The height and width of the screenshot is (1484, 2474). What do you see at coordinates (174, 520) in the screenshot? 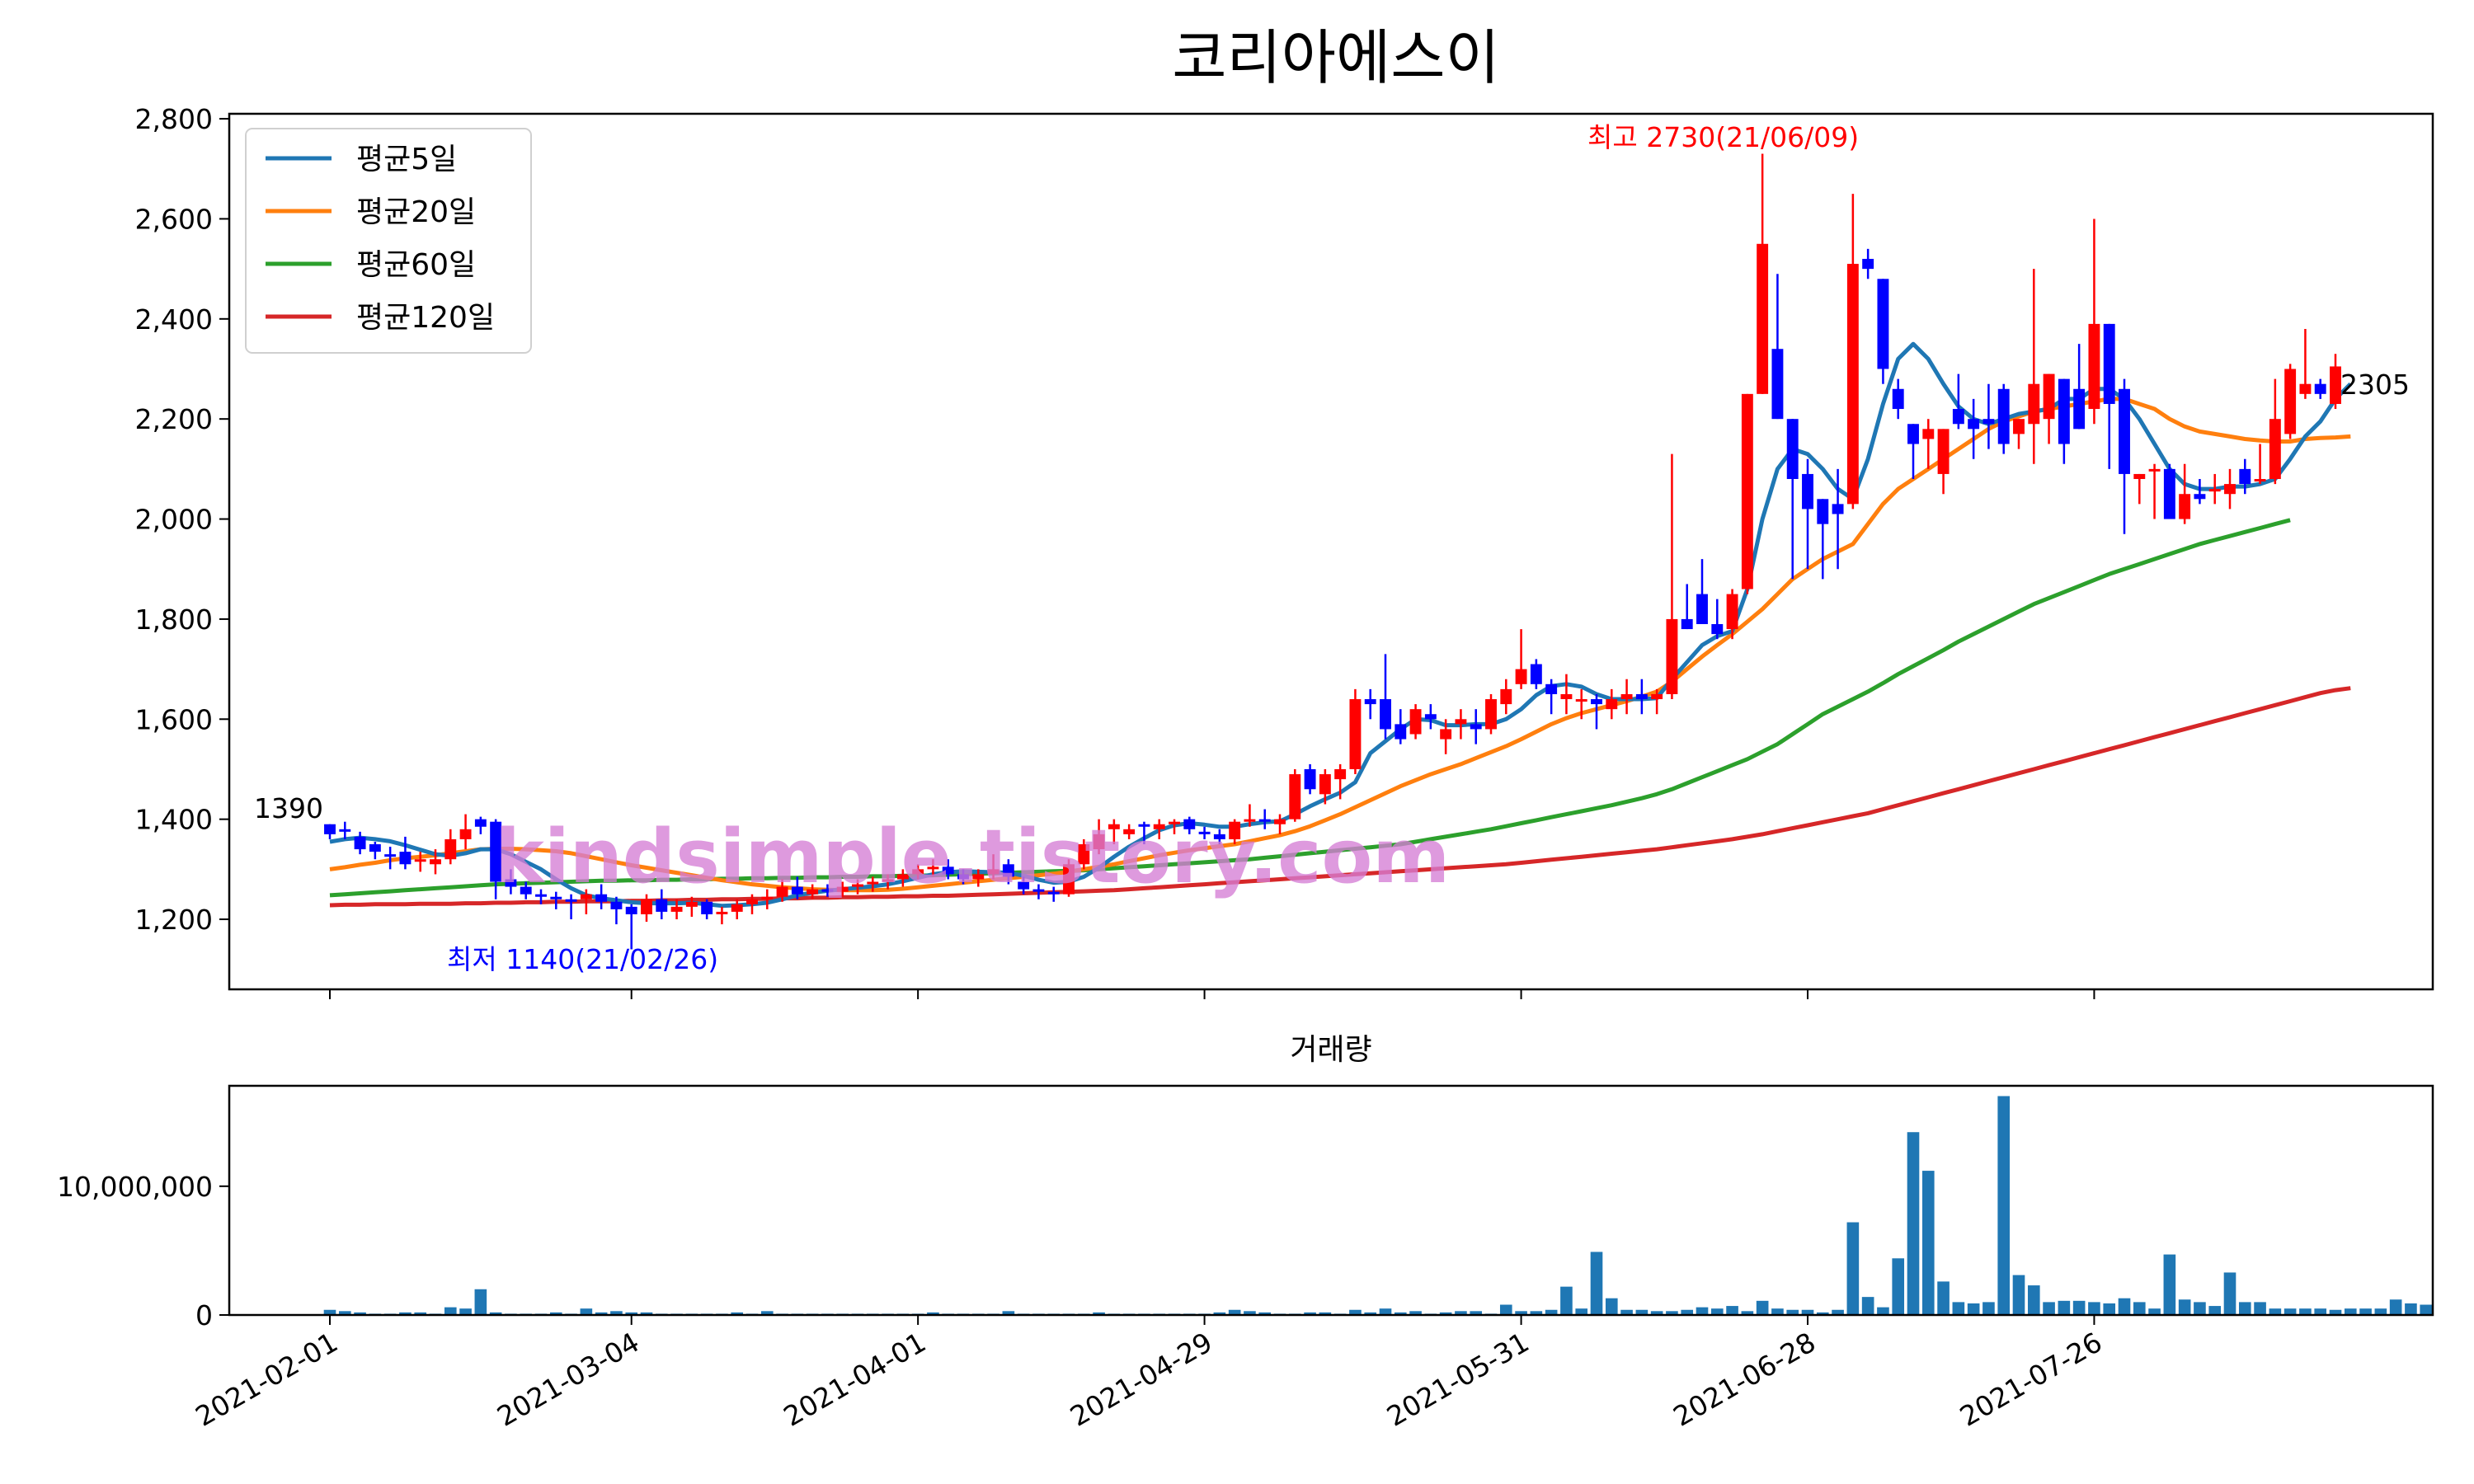
I see `price-tick-label: 2,000` at bounding box center [174, 520].